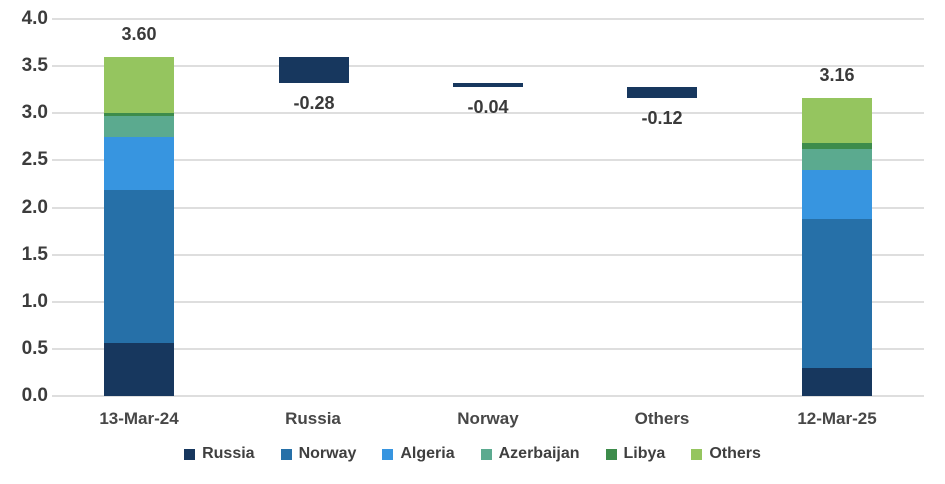 The image size is (945, 484). I want to click on y-tick-label-3.5: 3.5, so click(34, 65).